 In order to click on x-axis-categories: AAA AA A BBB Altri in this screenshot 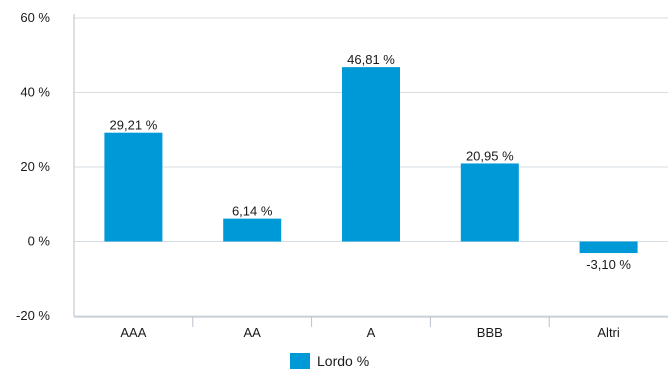, I will do `click(370, 332)`.